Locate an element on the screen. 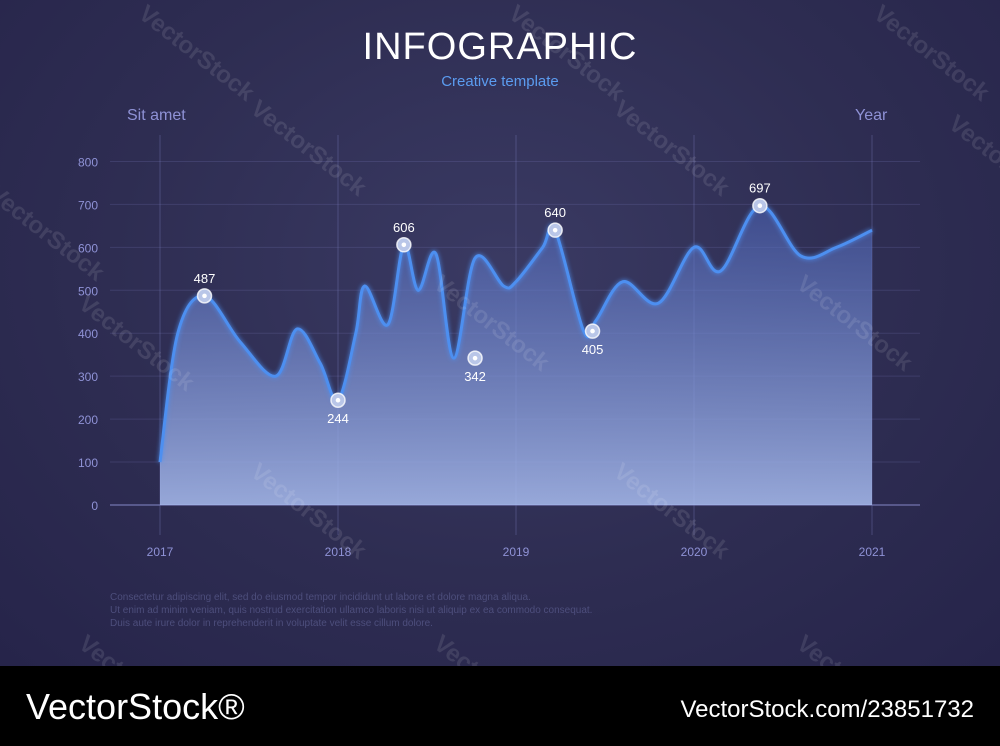  page-title: INFOGRAPHIC is located at coordinates (500, 47).